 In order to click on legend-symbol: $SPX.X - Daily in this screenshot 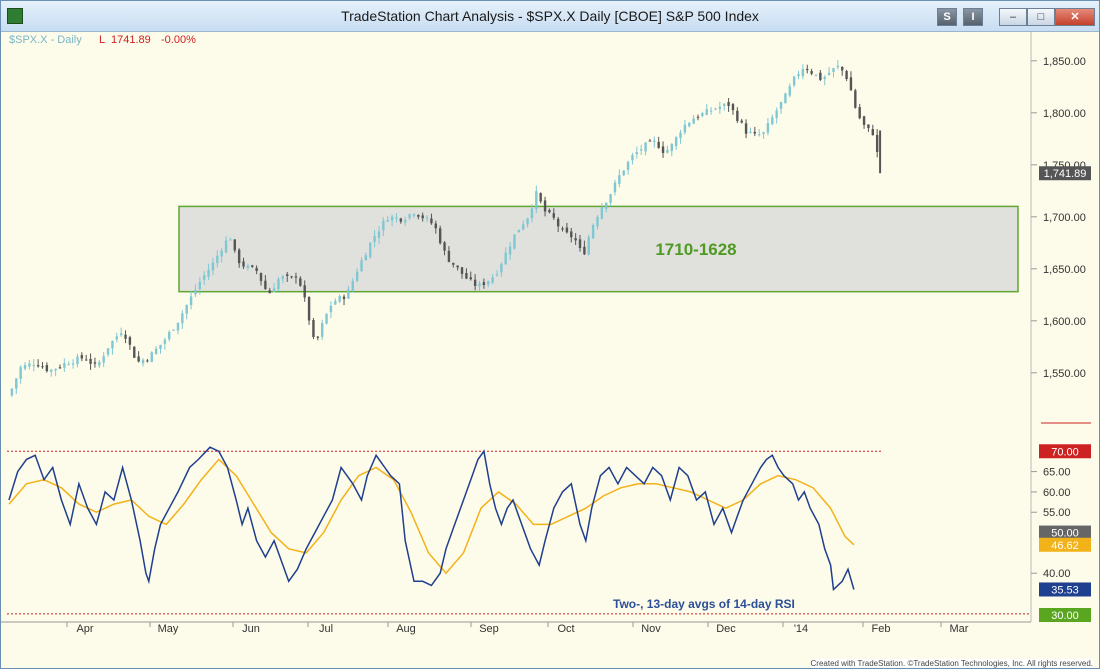, I will do `click(45, 40)`.